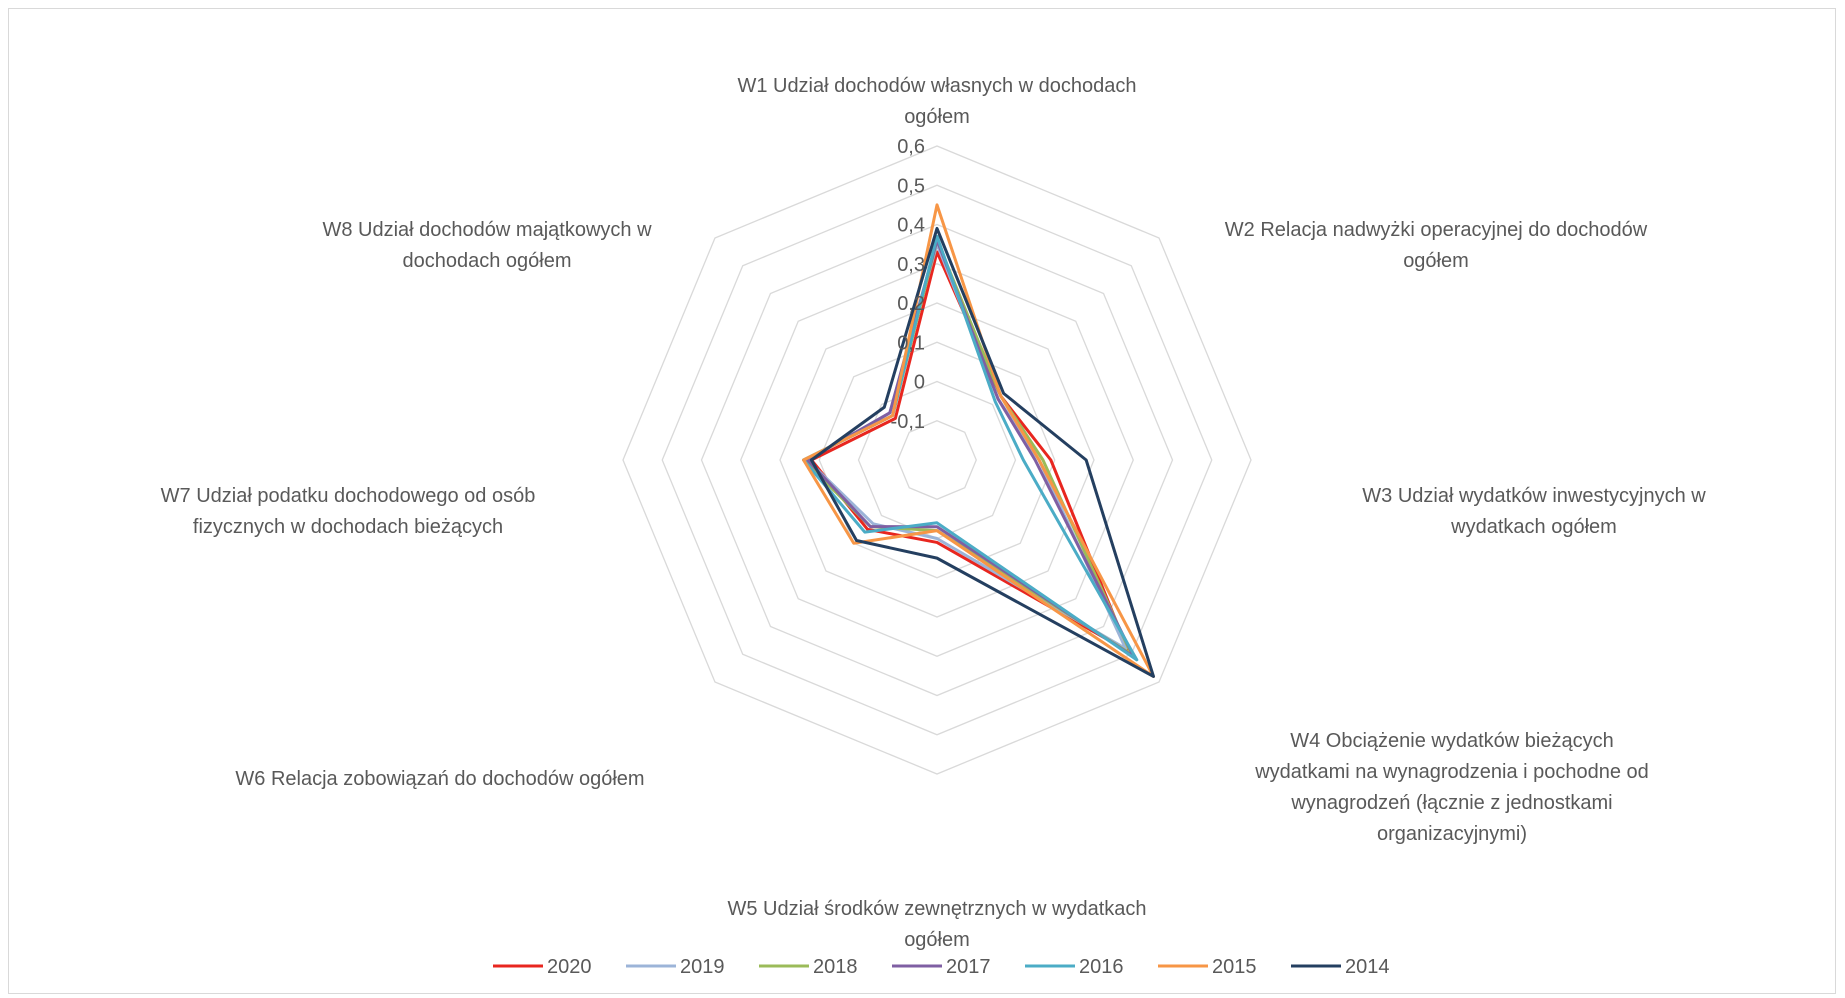 This screenshot has height=998, width=1845. Describe the element at coordinates (569, 967) in the screenshot. I see `legend-label: 2020` at that location.